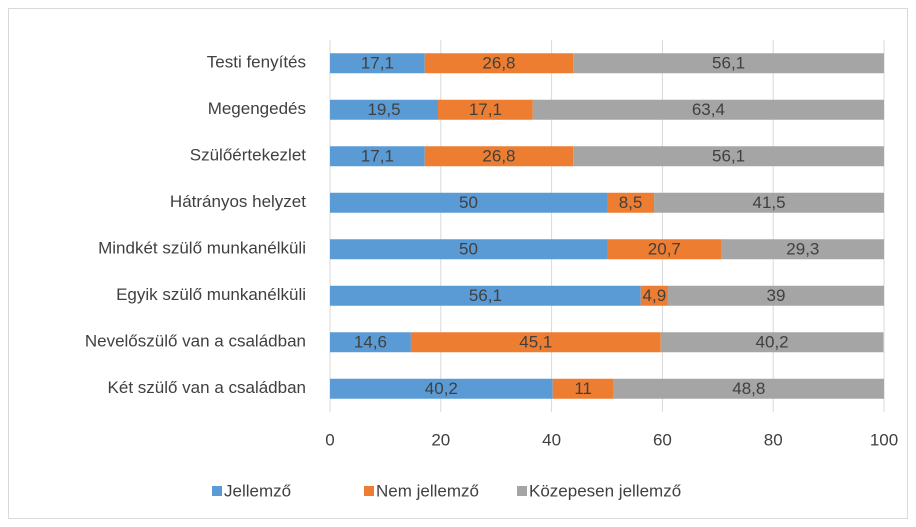 The width and height of the screenshot is (916, 527). I want to click on legend-label: Jellemző, so click(257, 490).